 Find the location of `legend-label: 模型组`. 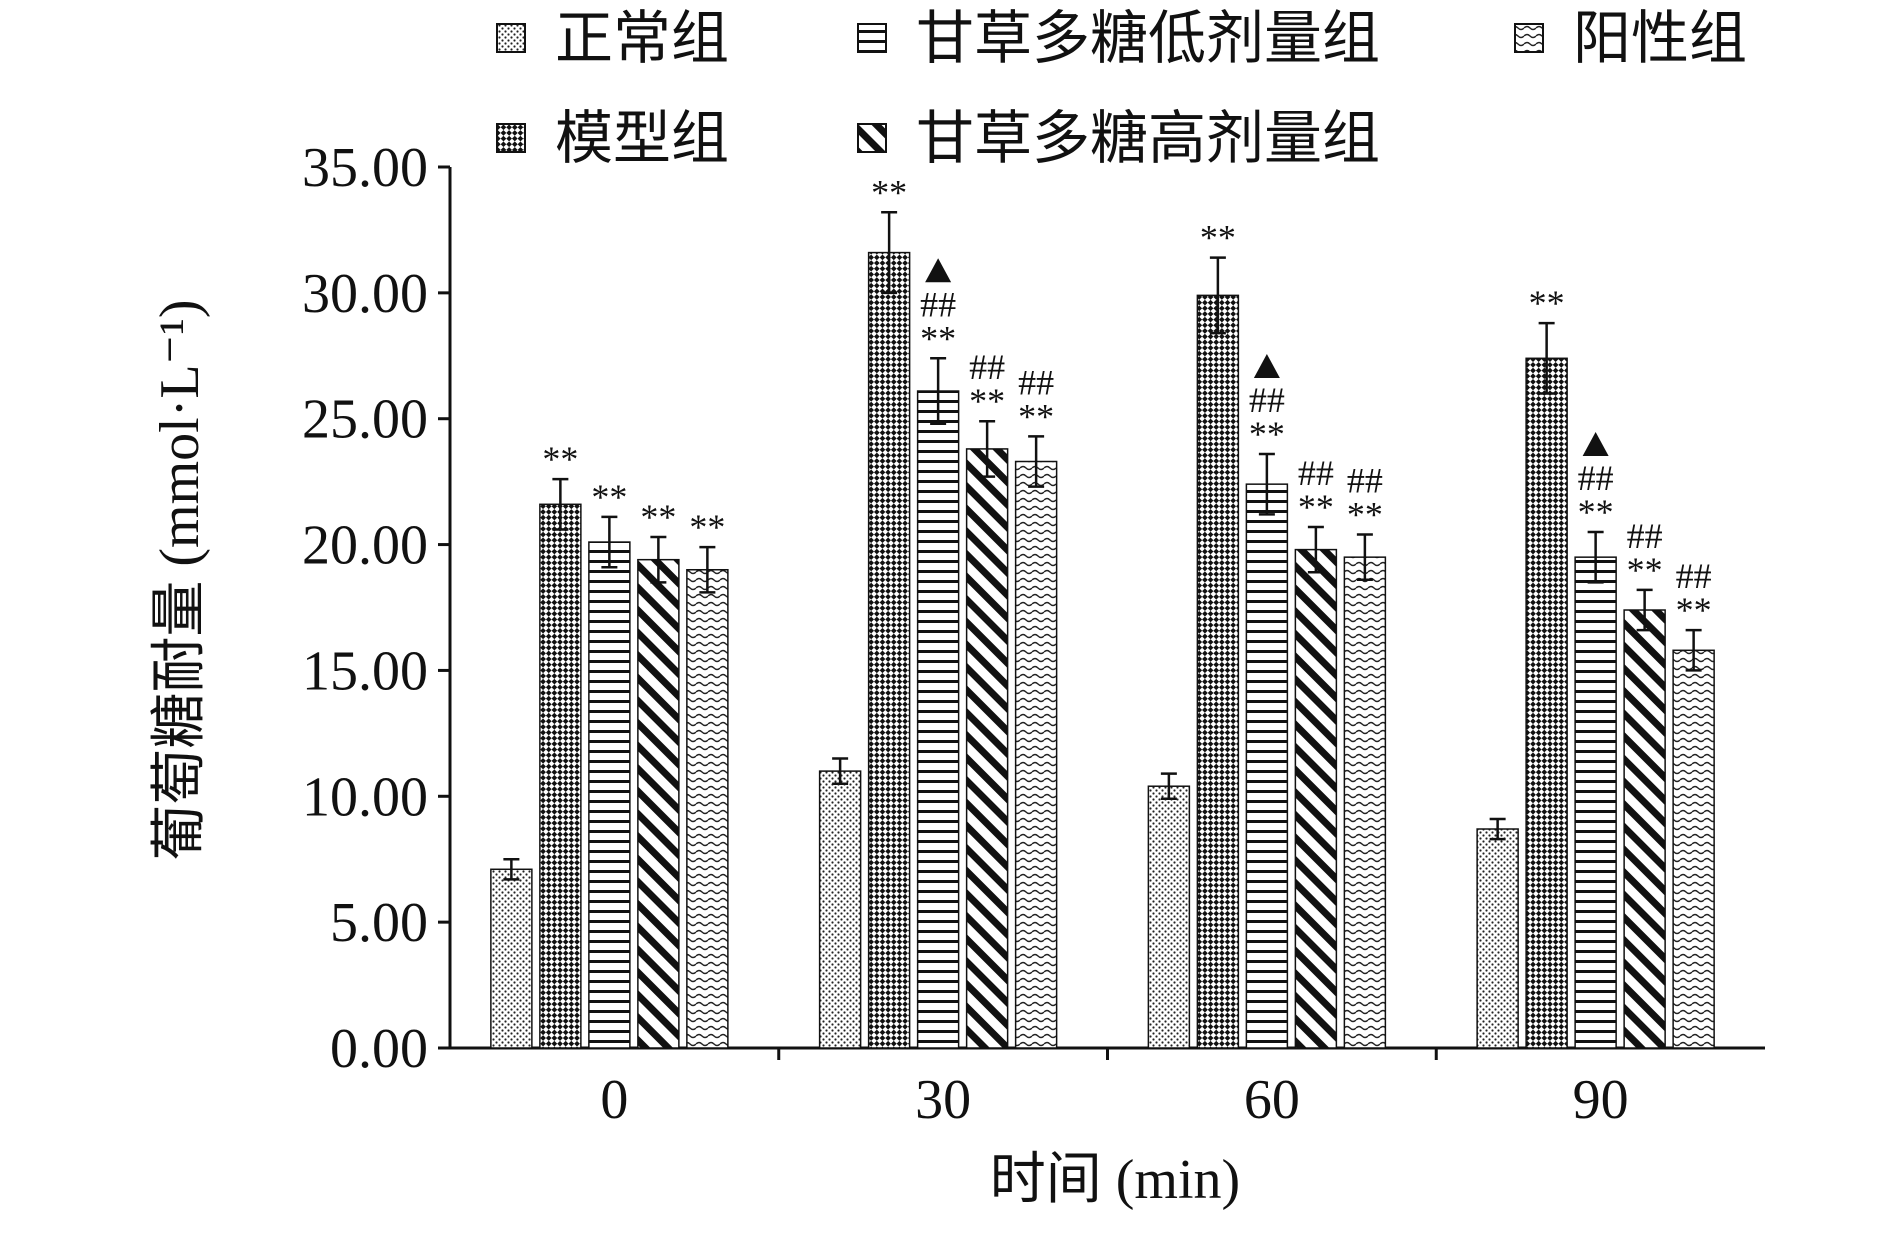

legend-label: 模型组 is located at coordinates (642, 138).